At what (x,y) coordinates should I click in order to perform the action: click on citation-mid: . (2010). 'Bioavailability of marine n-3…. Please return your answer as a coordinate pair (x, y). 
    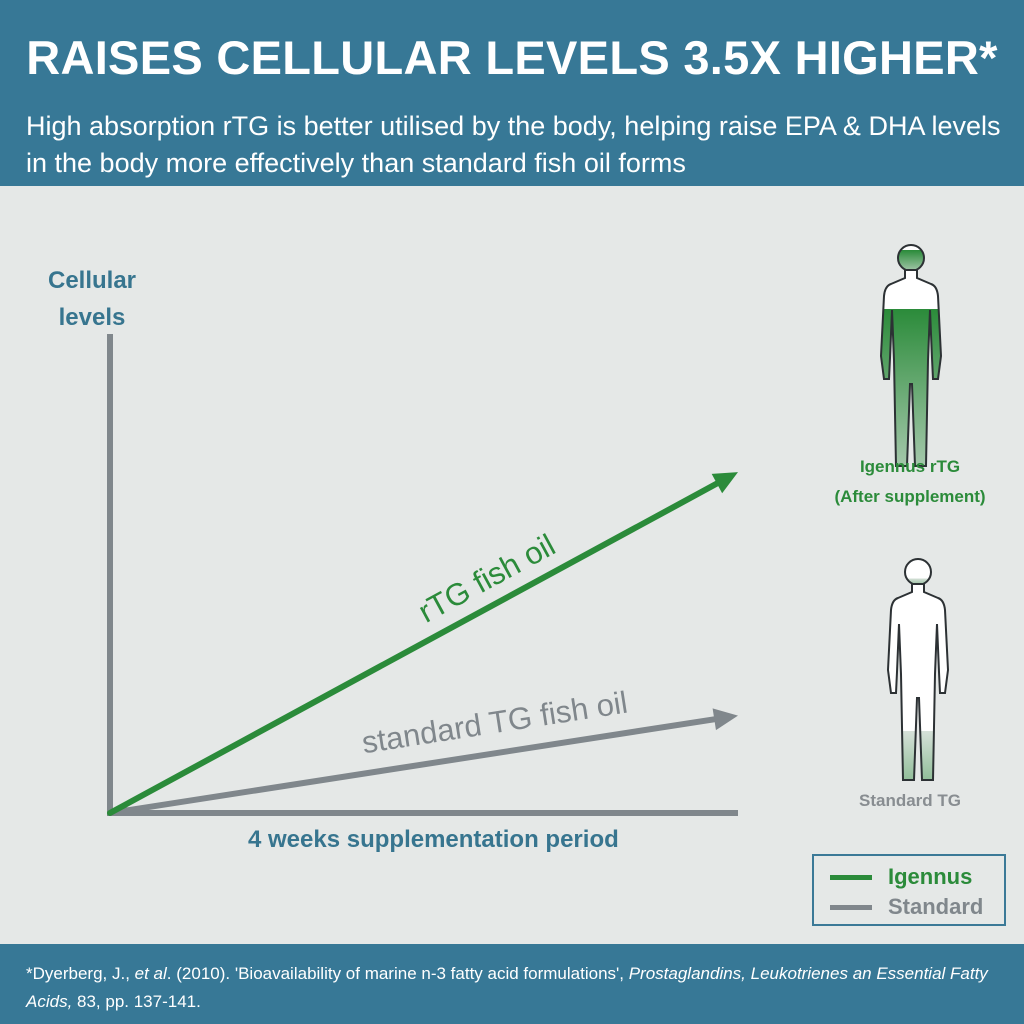
    Looking at the image, I should click on (397, 973).